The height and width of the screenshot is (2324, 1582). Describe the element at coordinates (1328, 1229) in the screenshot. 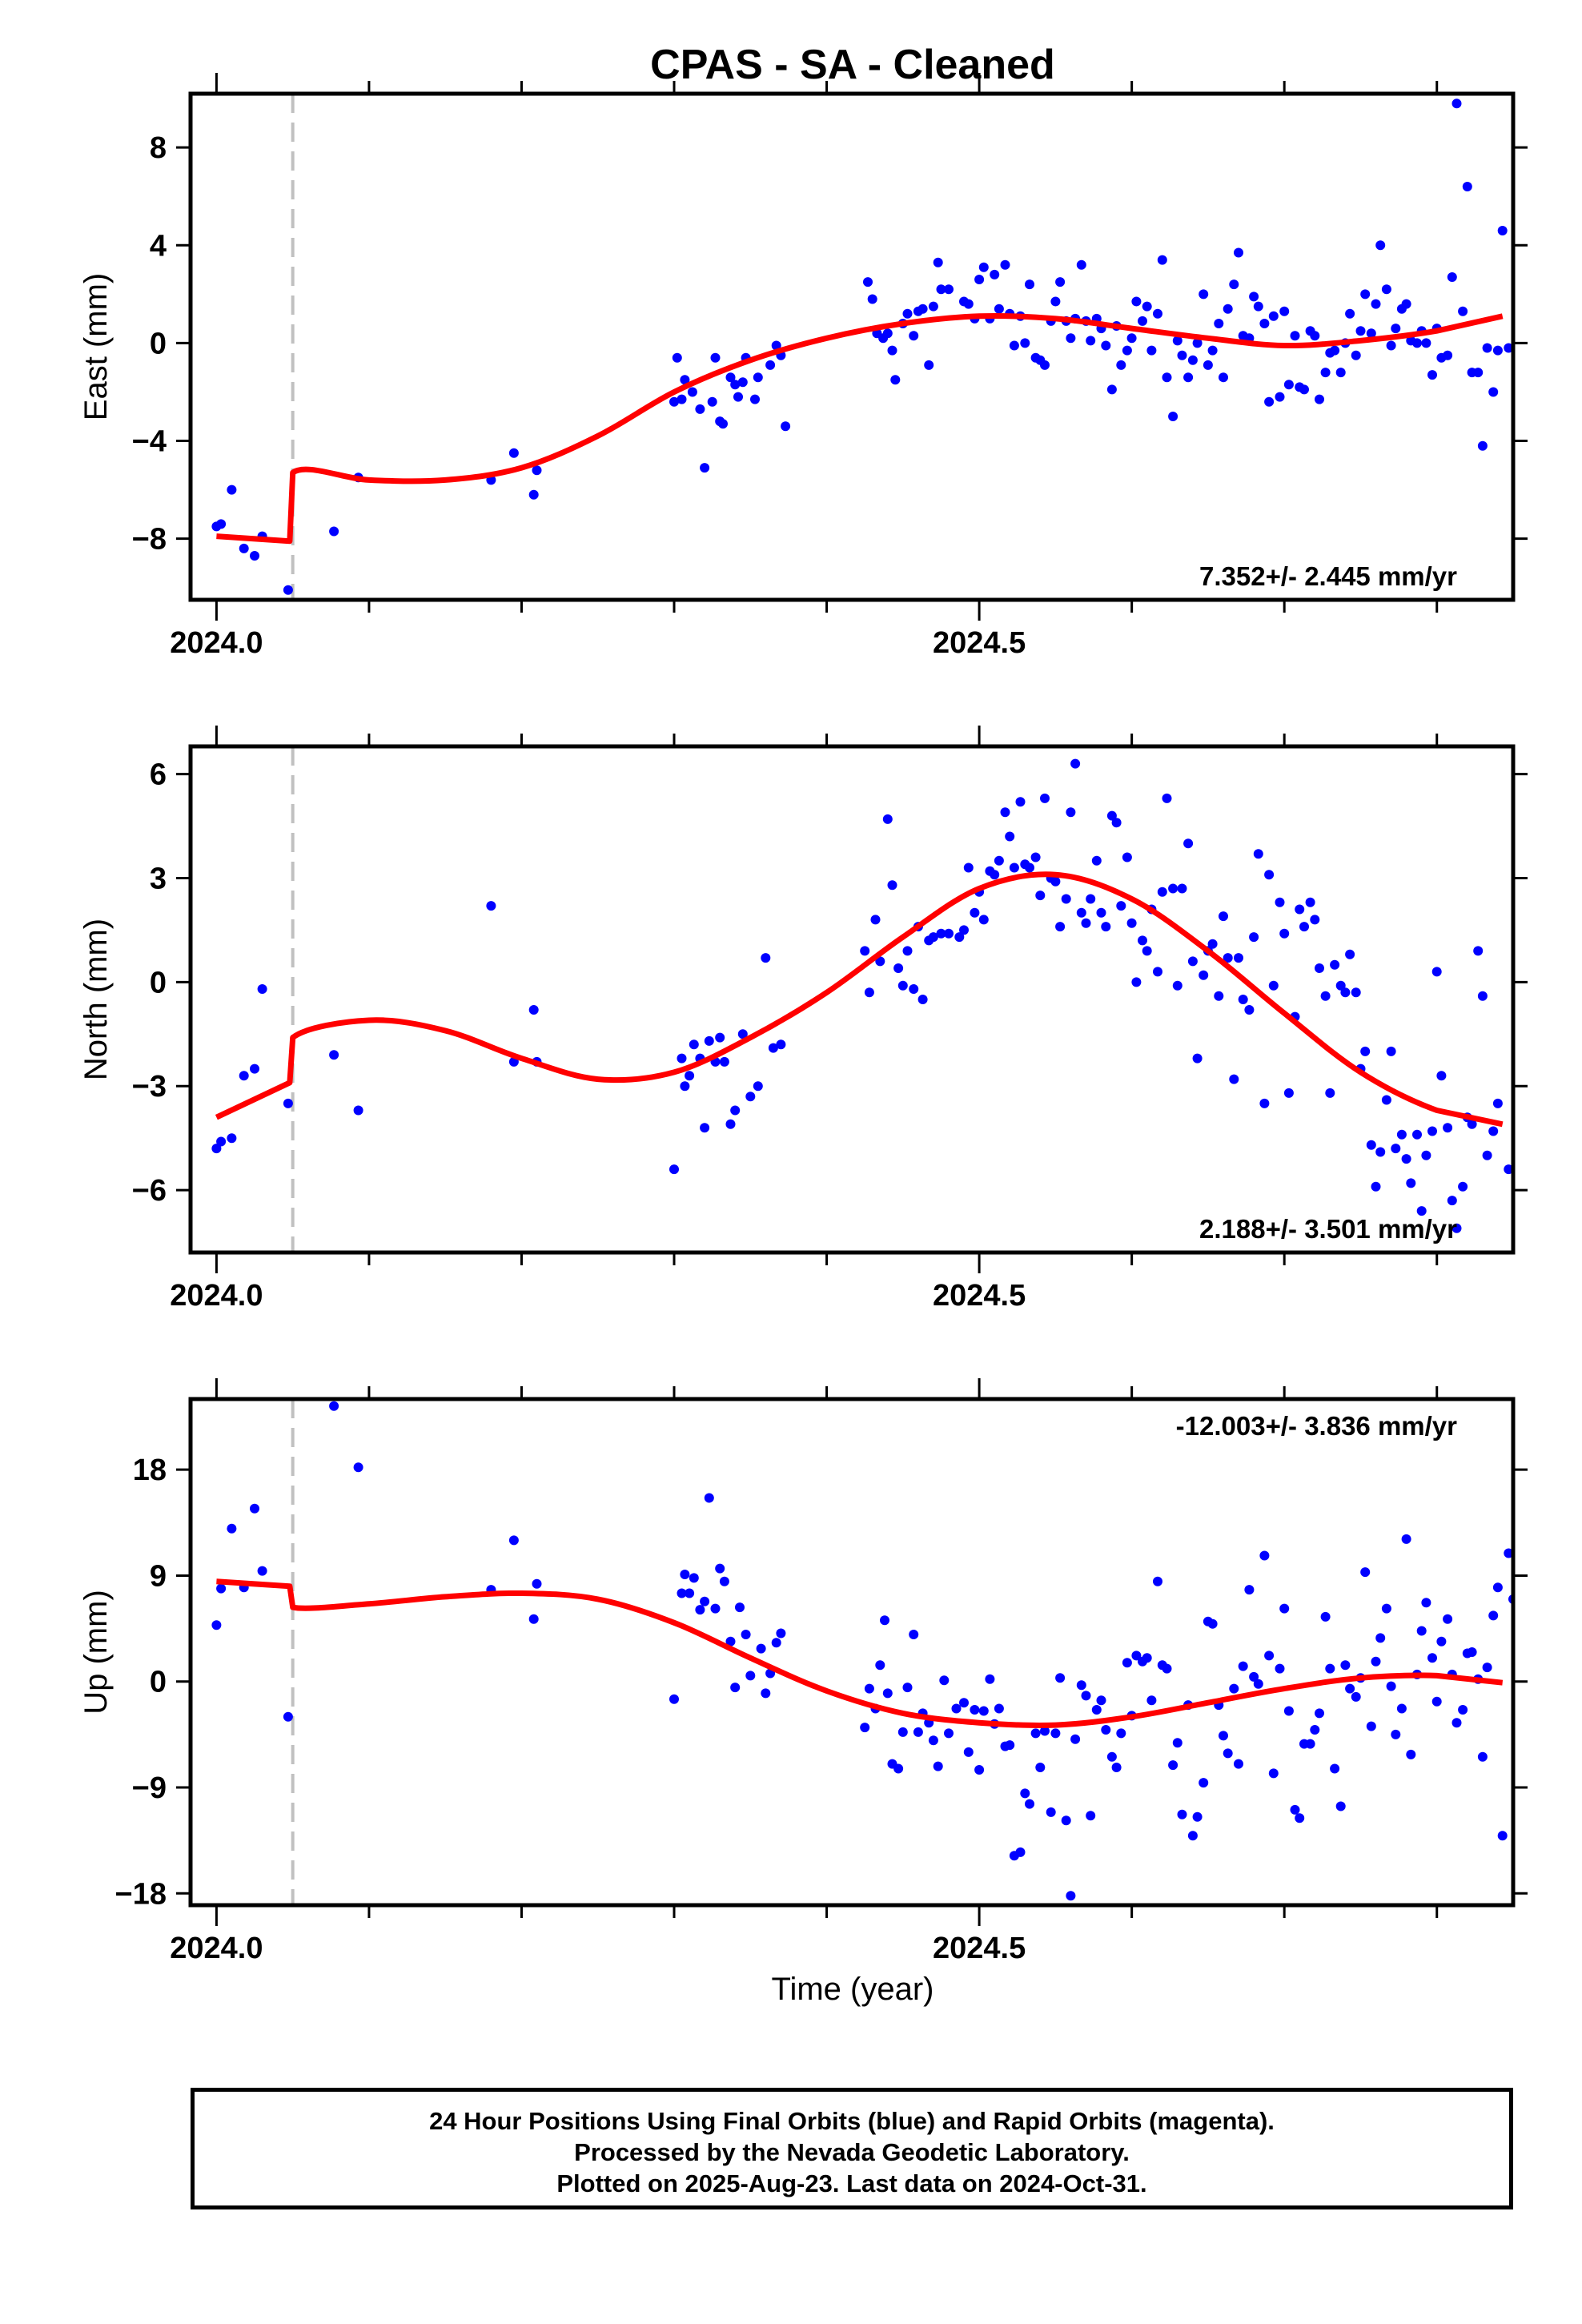

I see `north-rate-label: 2.188+/- 3.501 mm/yr` at that location.